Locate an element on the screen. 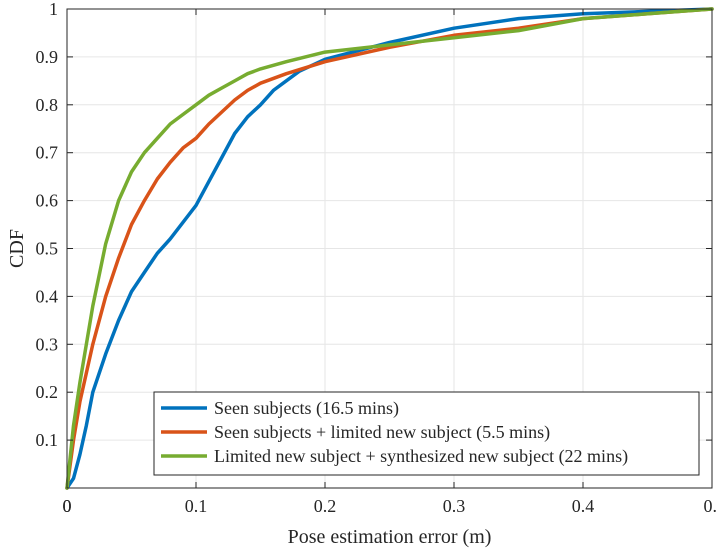 This screenshot has height=549, width=717. x-tick-label: 0.3 is located at coordinates (454, 506).